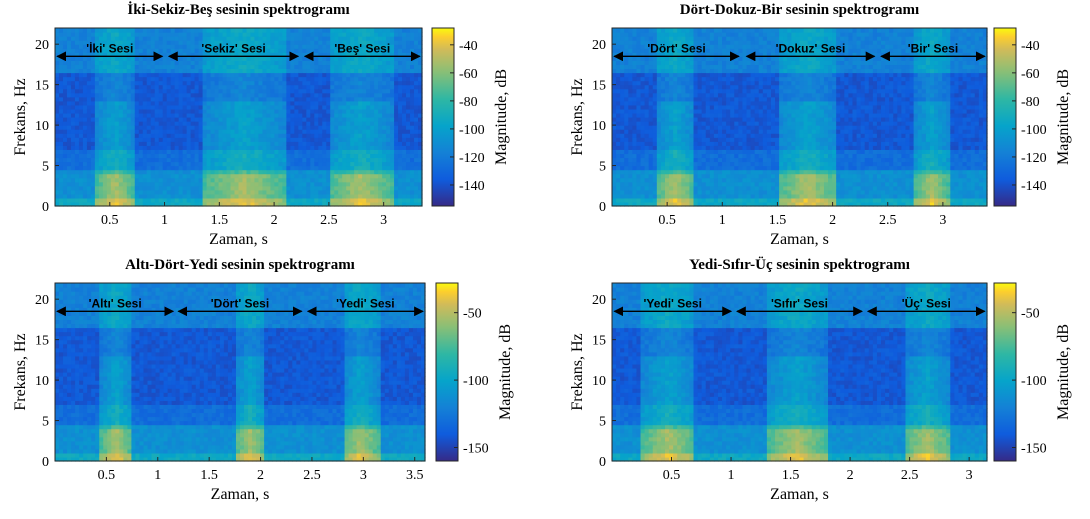 This screenshot has height=519, width=1090. Describe the element at coordinates (799, 10) in the screenshot. I see `chart-title: Dört-Dokuz-Bir sesinin spektrogramı` at that location.